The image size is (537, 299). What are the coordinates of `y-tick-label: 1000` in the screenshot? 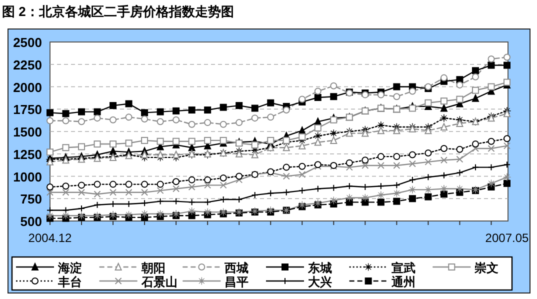 It's located at (27, 176).